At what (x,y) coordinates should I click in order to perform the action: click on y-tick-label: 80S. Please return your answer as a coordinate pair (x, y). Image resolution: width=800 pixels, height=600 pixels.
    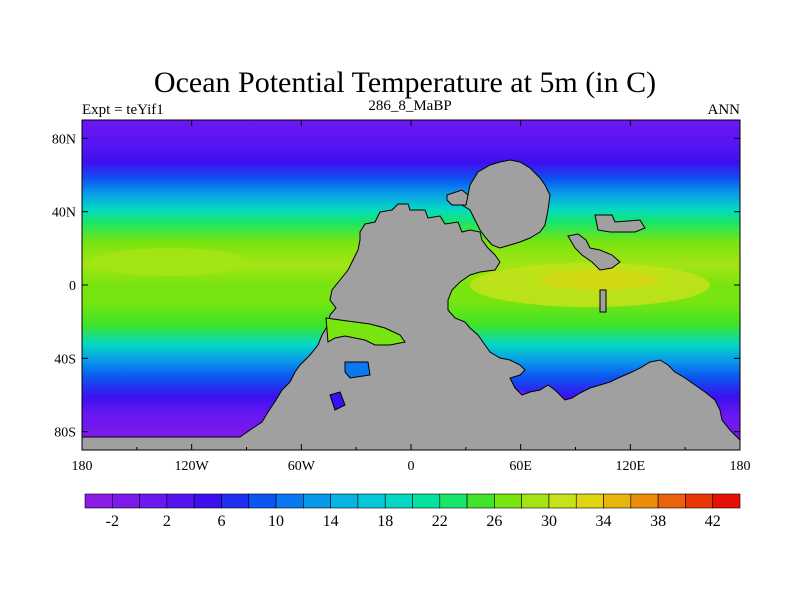
    Looking at the image, I should click on (65, 433).